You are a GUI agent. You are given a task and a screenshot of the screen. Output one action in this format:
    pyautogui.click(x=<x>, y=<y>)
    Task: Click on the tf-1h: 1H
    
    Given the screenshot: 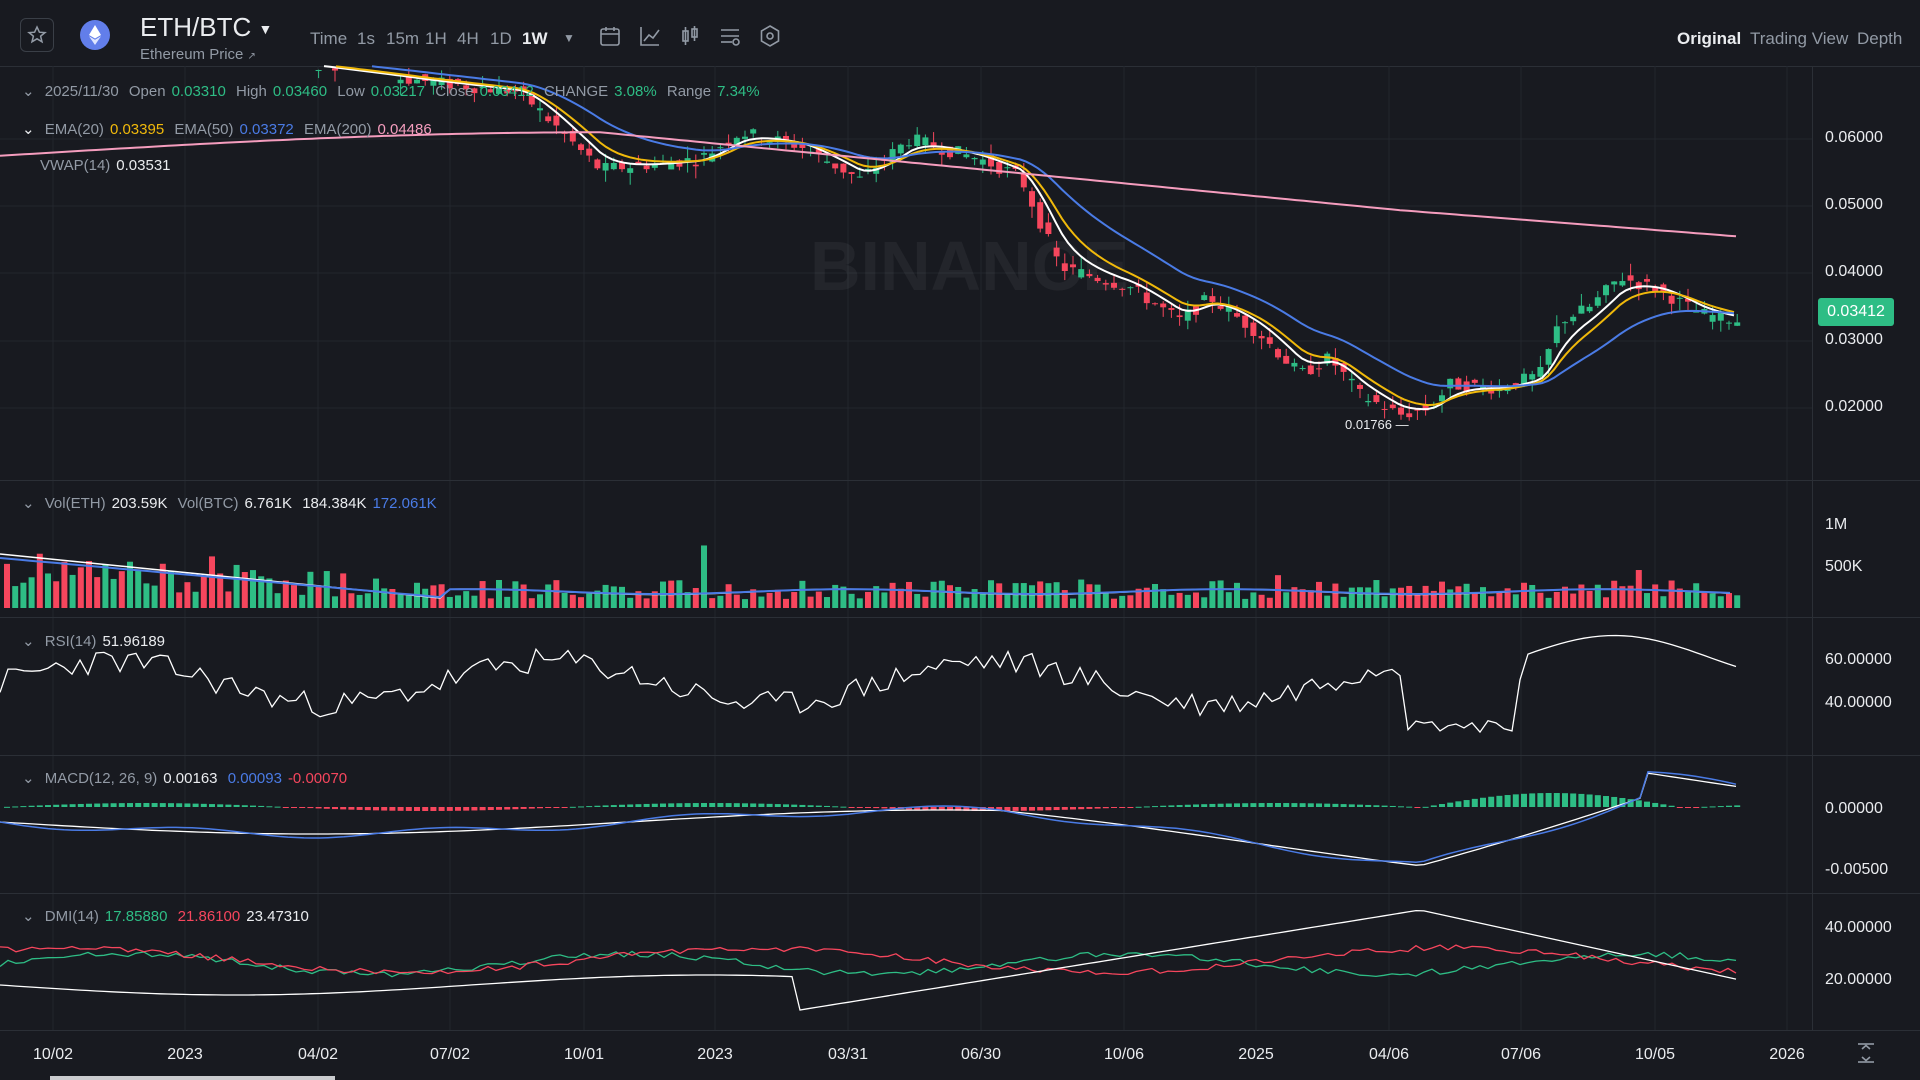 What is the action you would take?
    pyautogui.click(x=436, y=38)
    